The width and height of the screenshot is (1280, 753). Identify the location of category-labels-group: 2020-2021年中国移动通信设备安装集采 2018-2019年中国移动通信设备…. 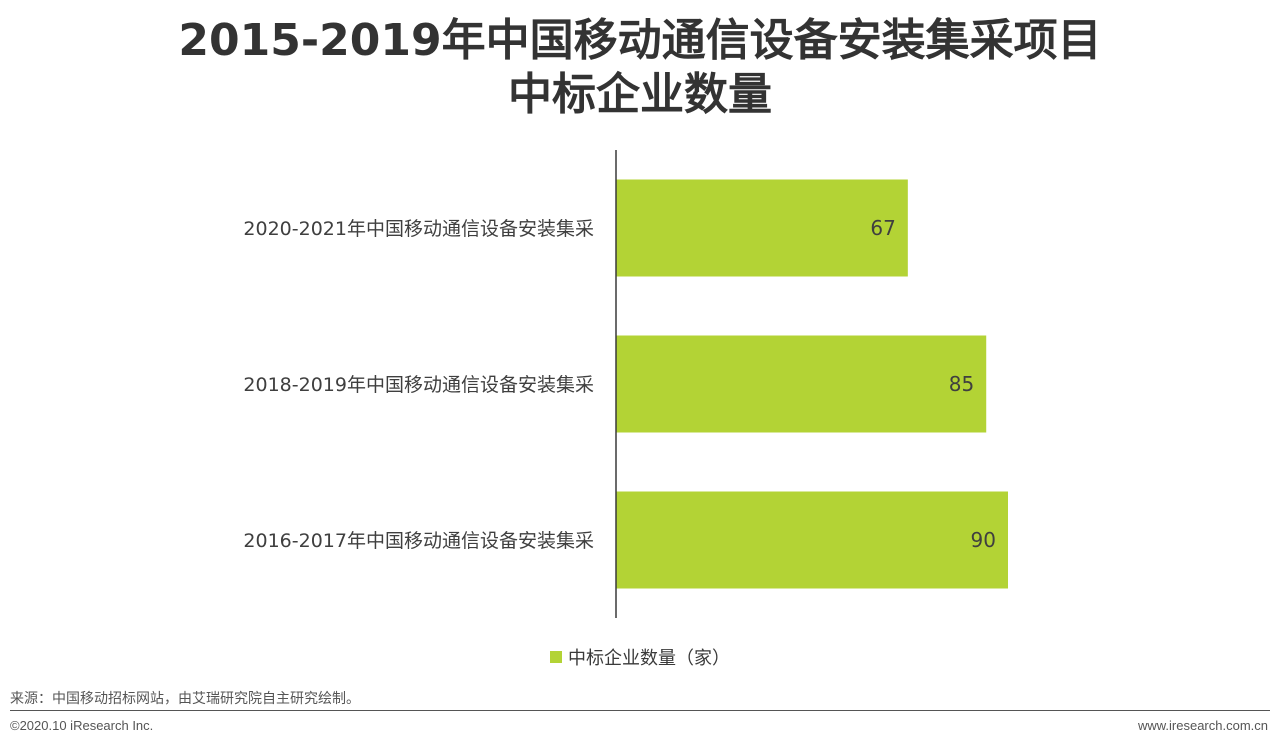
(418, 385).